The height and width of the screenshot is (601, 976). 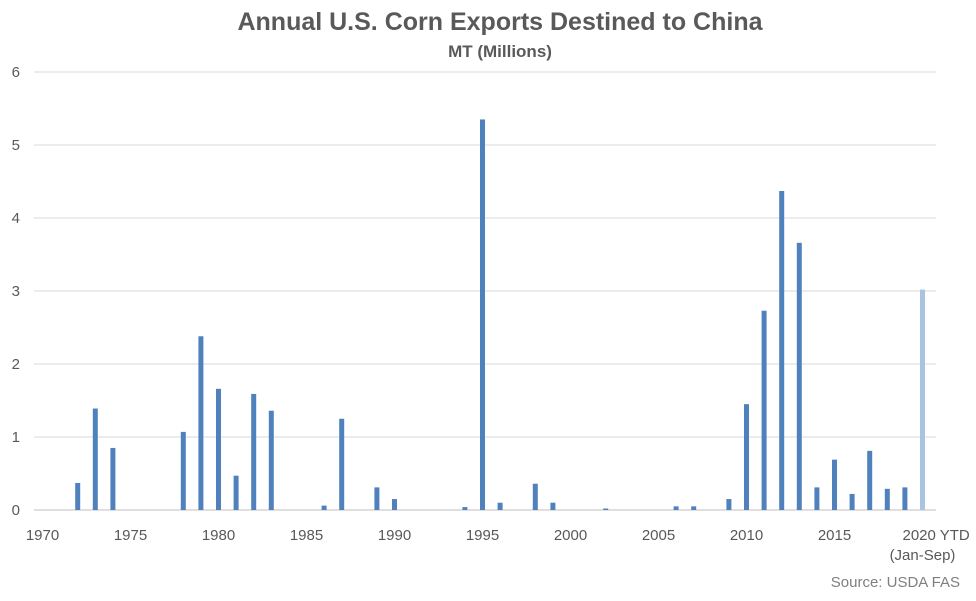 I want to click on bar-1994, so click(x=465, y=508).